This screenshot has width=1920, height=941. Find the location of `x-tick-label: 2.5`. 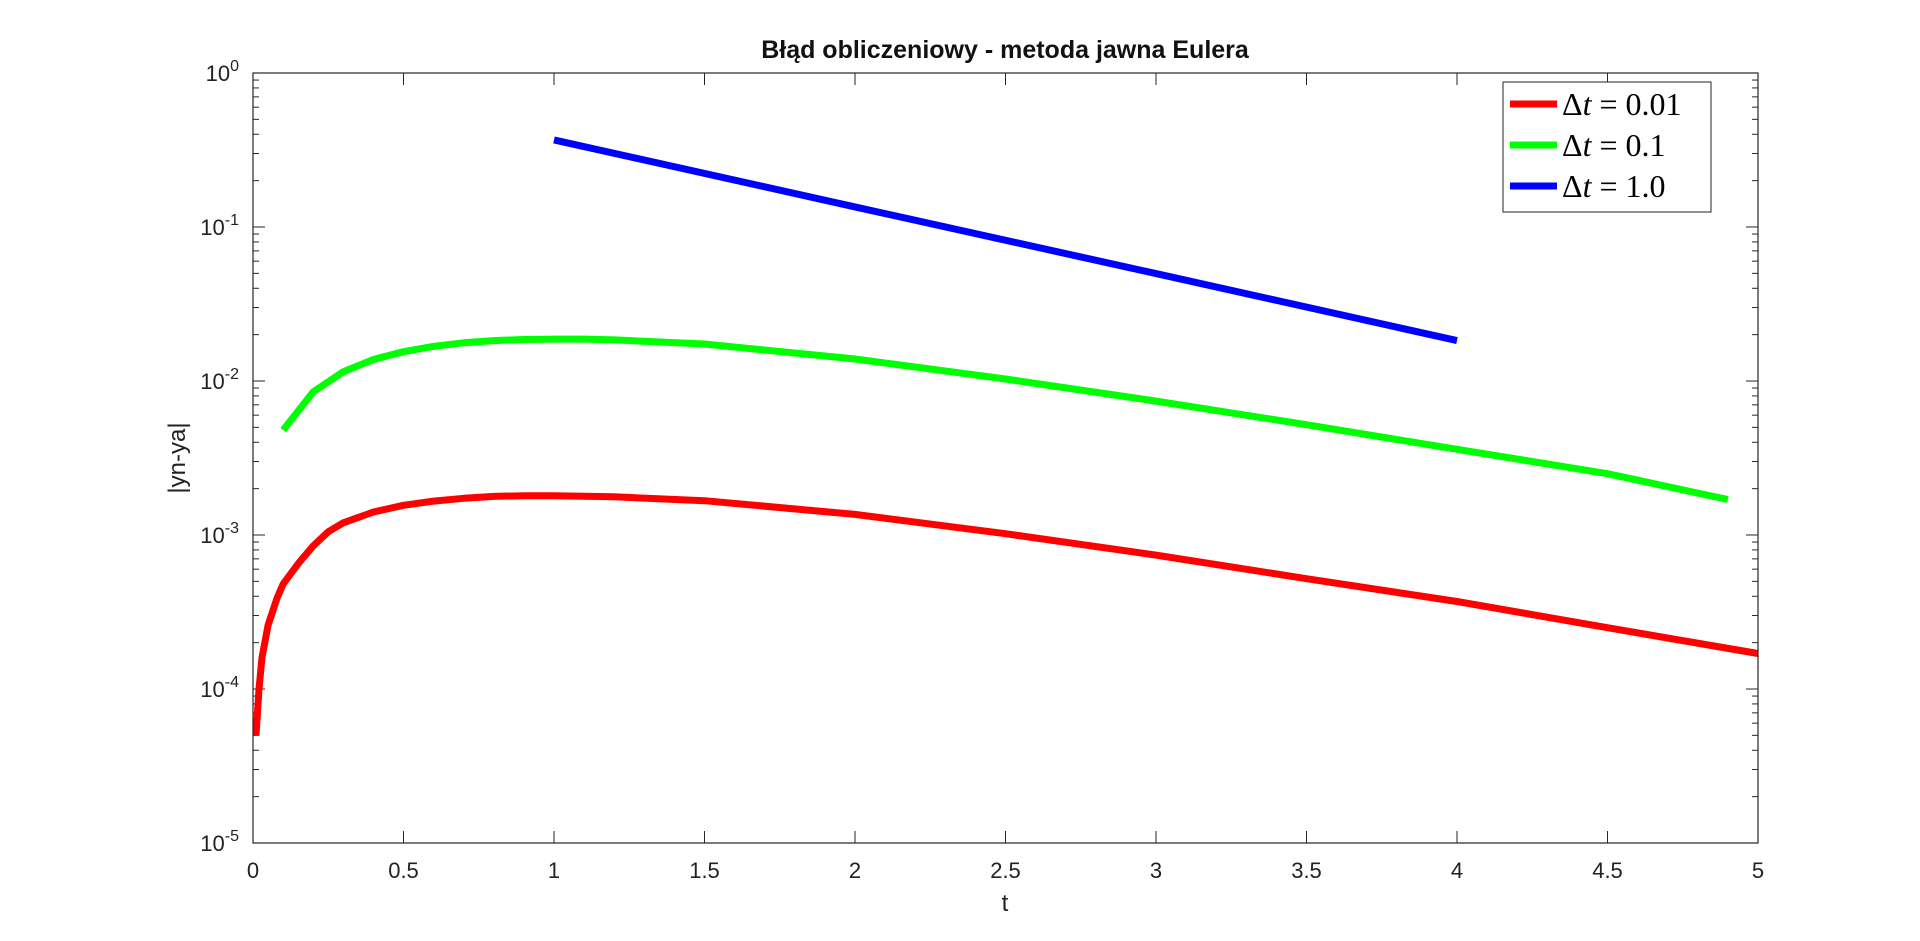

x-tick-label: 2.5 is located at coordinates (1005, 870).